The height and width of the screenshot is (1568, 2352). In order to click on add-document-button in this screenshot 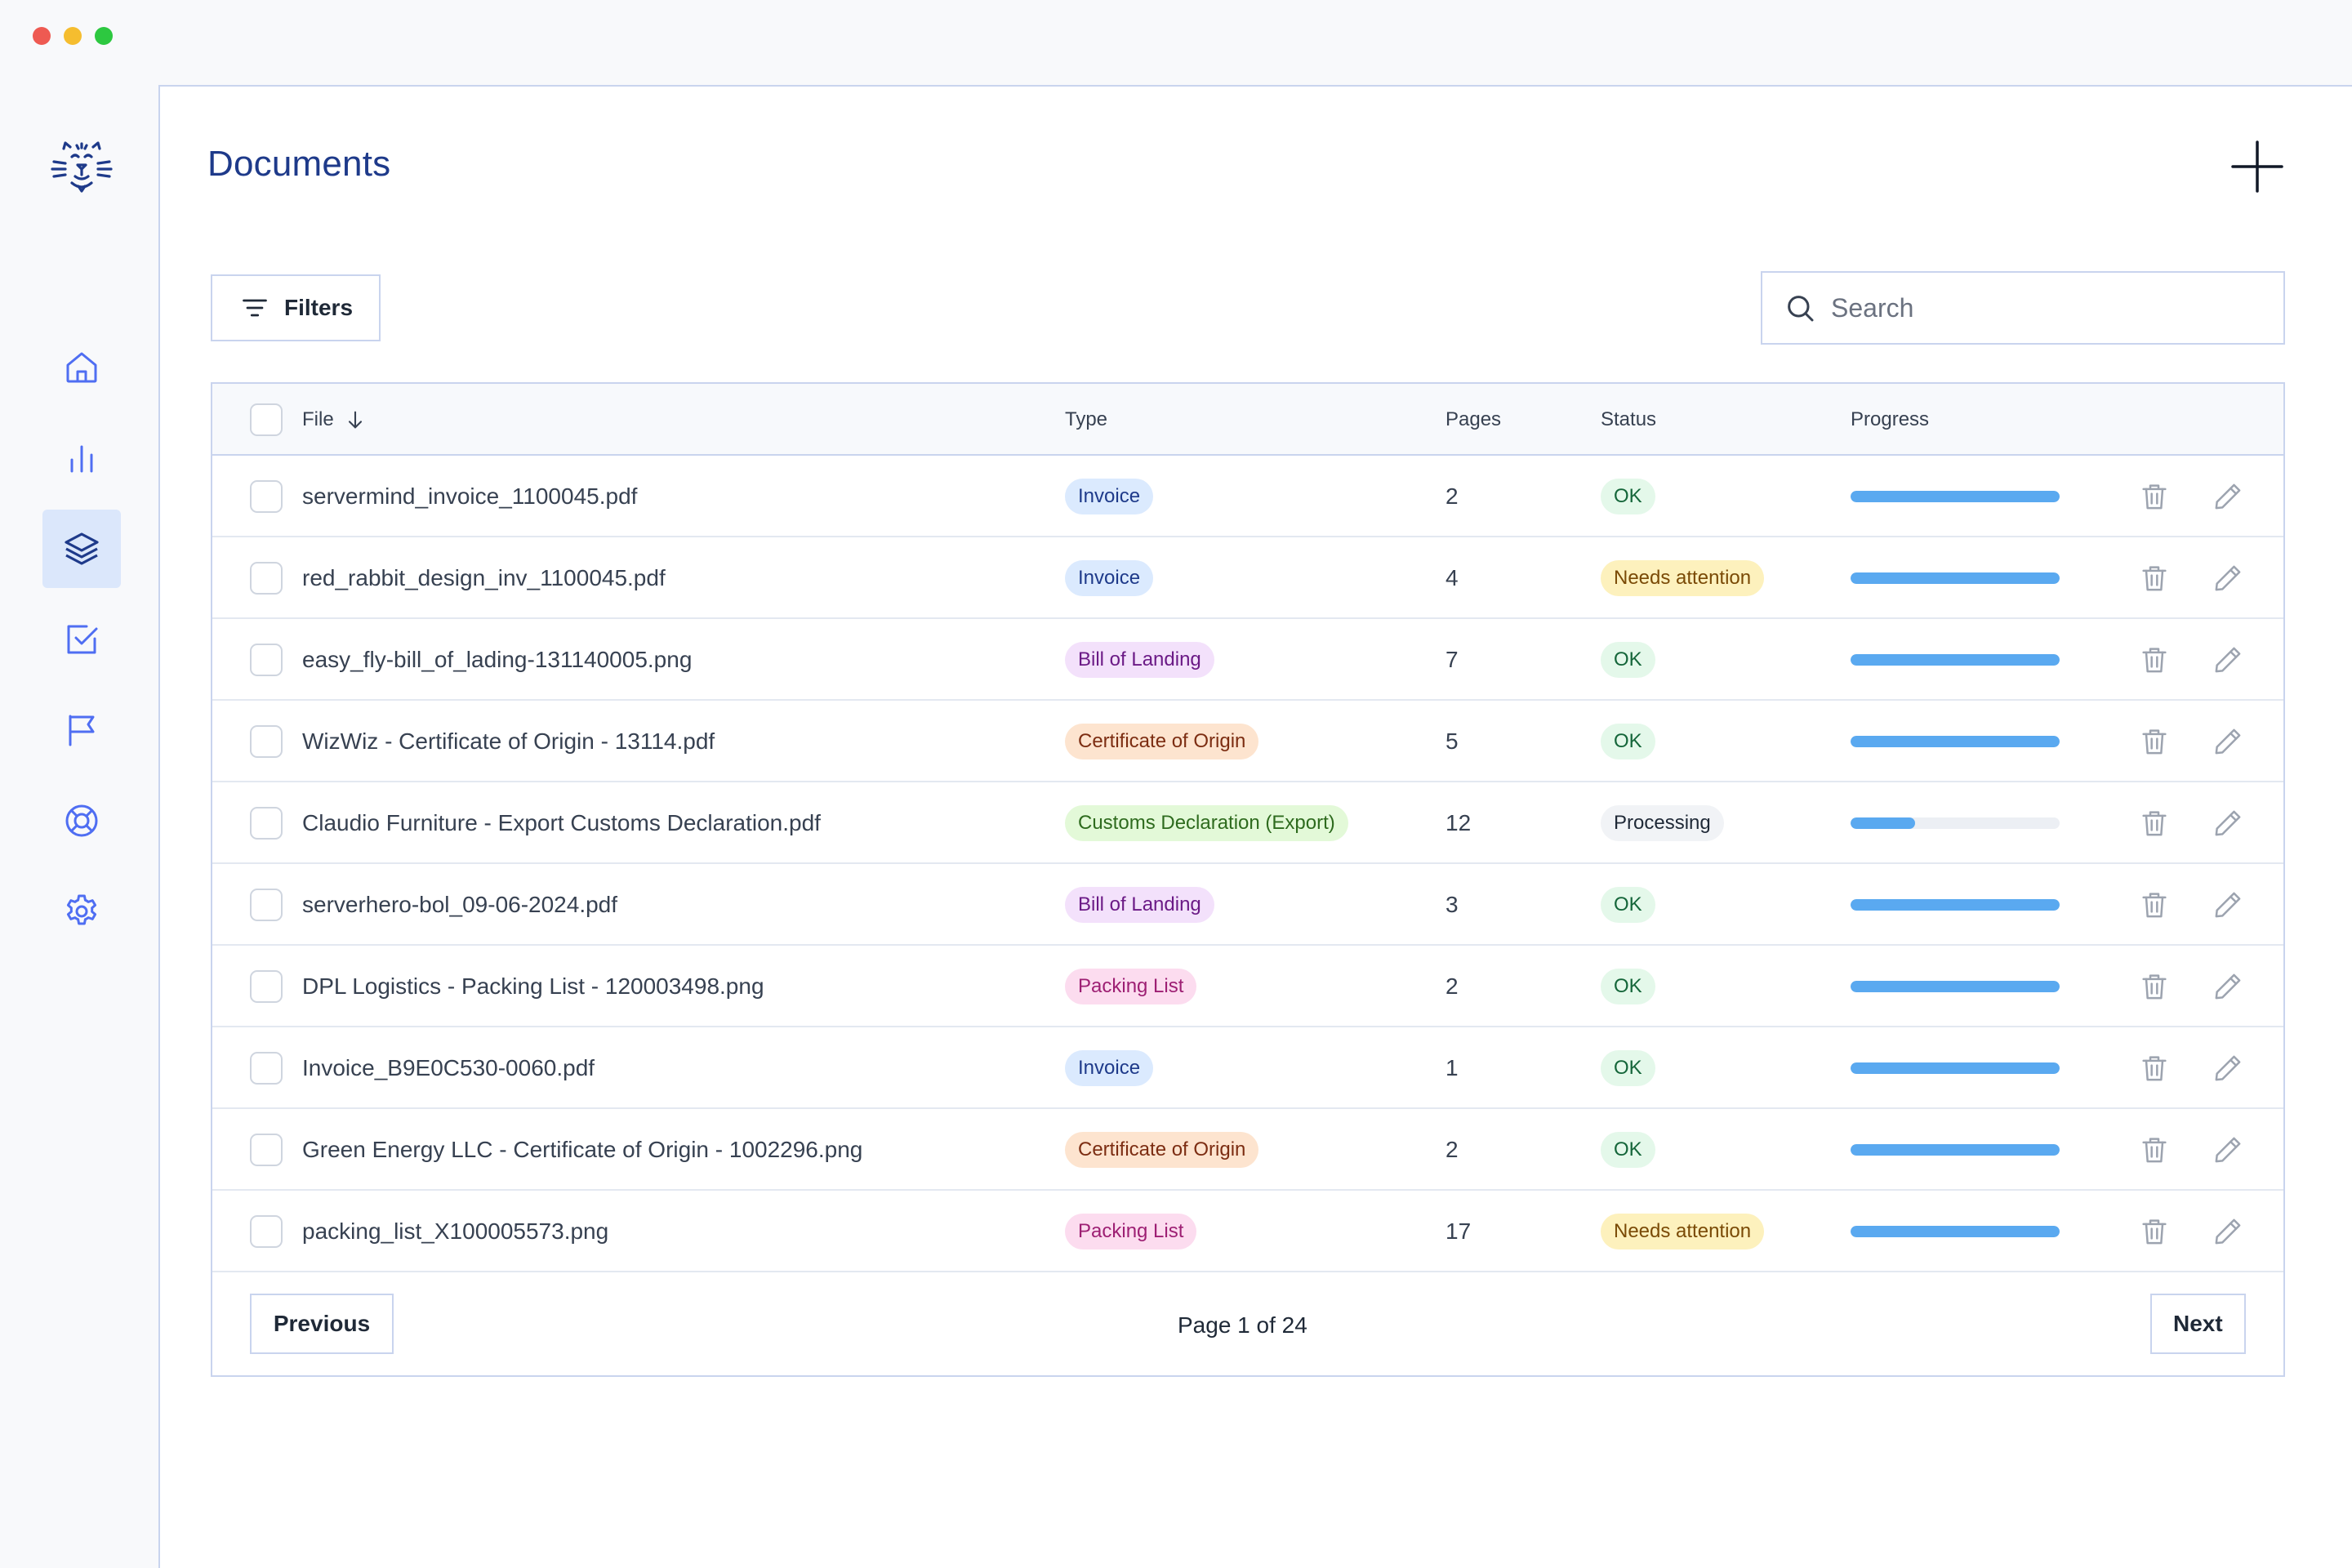, I will do `click(2257, 166)`.